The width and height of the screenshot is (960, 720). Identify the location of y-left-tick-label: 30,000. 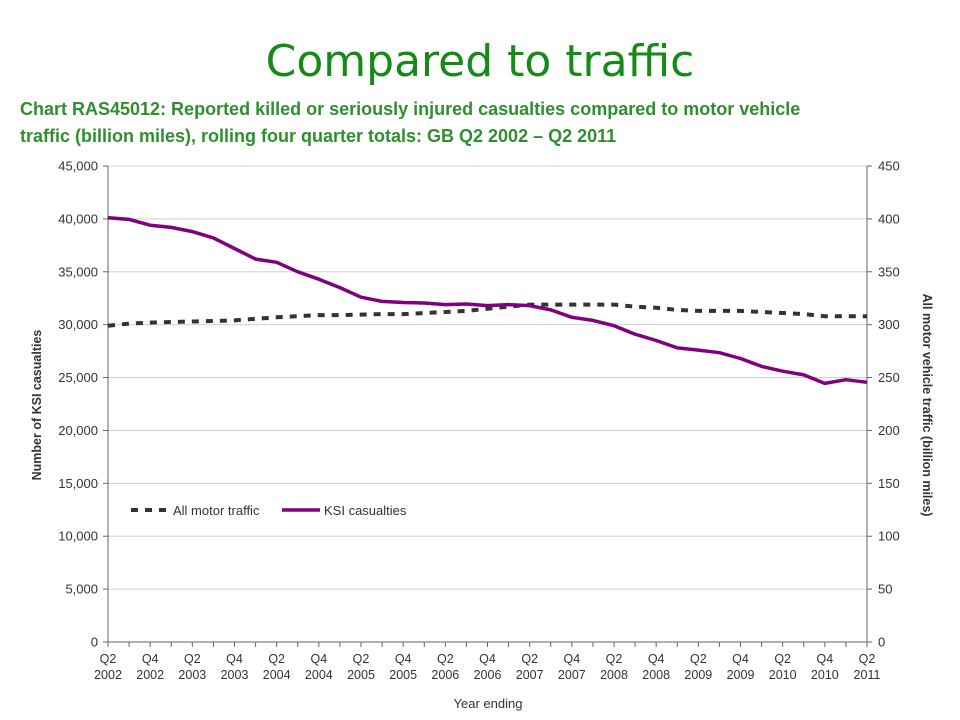
(78, 324).